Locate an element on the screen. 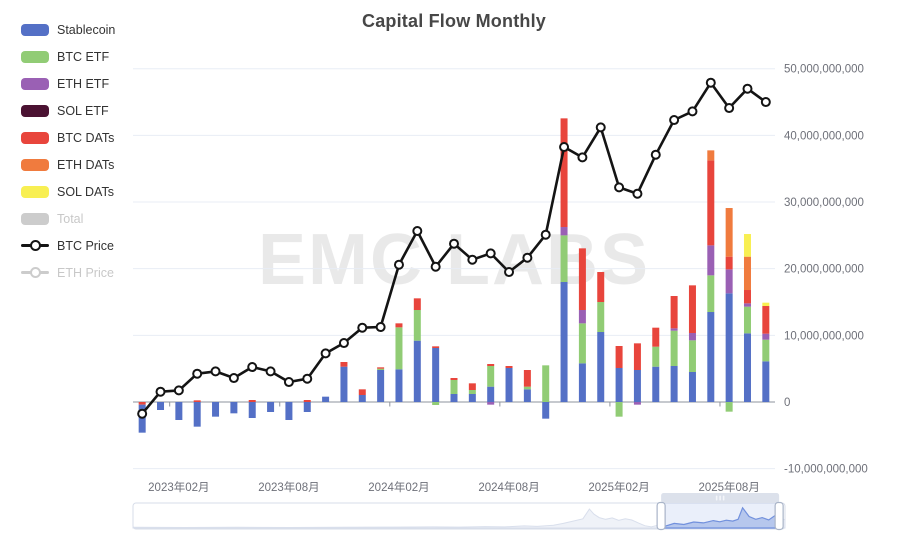 This screenshot has height=540, width=904. legend-item-btc-dats: BTC DATs is located at coordinates (68, 137).